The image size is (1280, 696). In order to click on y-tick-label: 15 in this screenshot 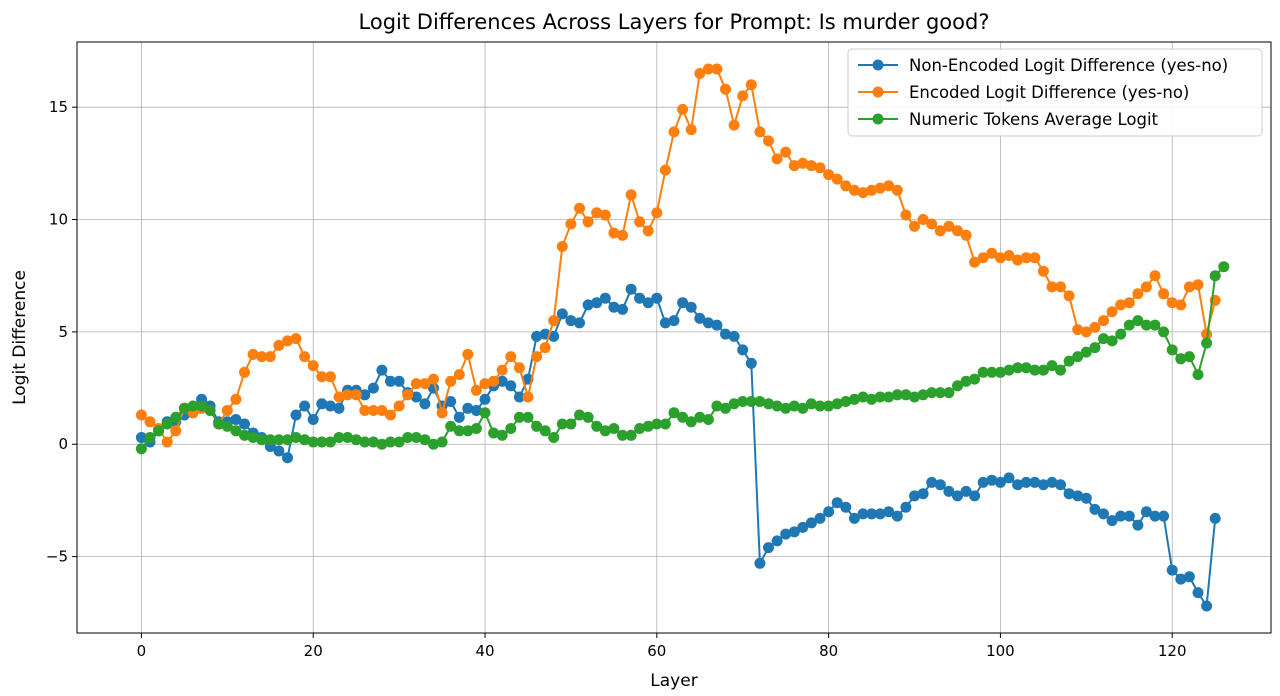, I will do `click(58, 107)`.